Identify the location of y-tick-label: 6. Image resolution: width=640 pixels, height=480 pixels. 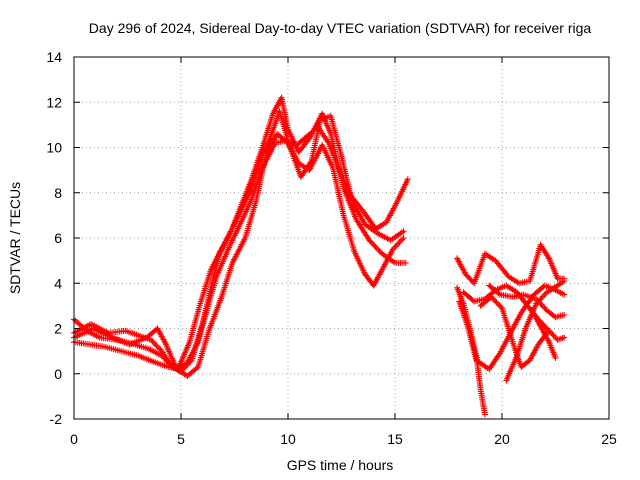
(58, 238).